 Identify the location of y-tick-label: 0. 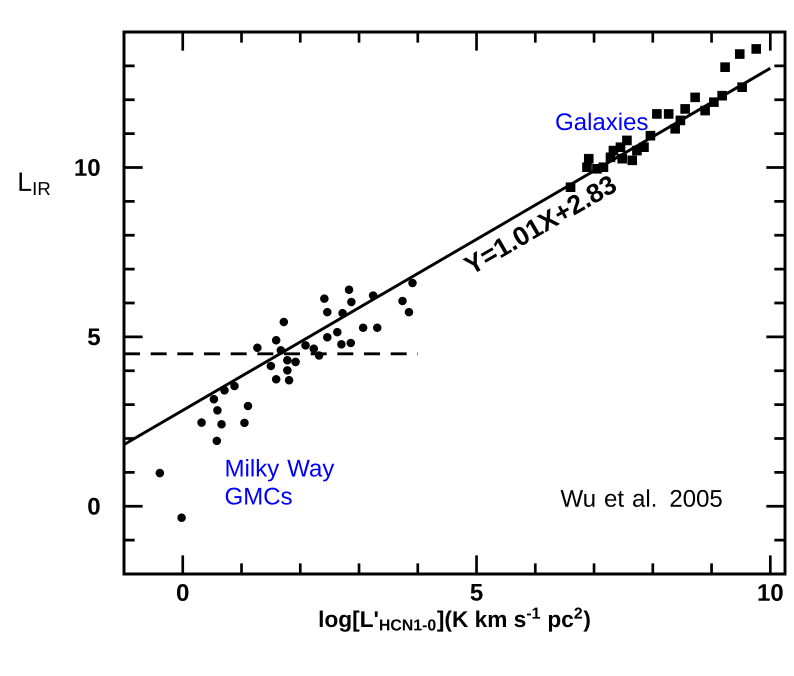
(94, 506).